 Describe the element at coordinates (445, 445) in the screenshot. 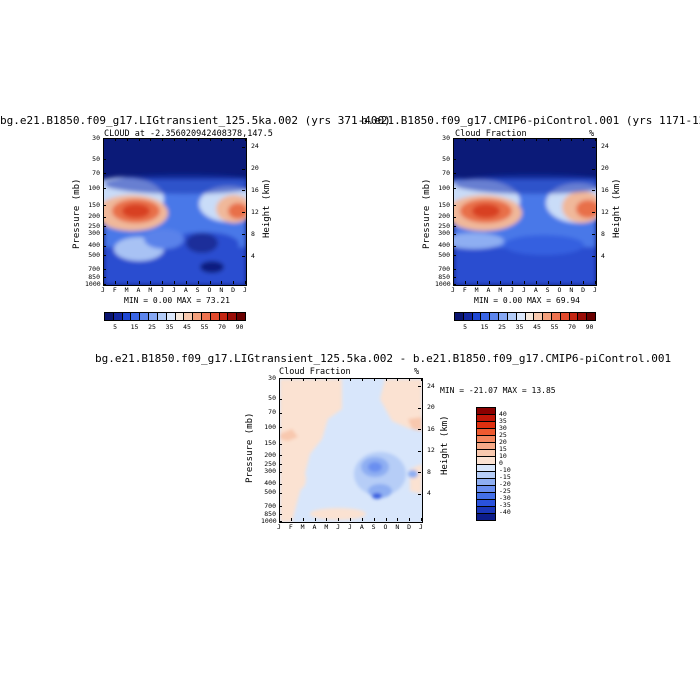

I see `panel3-ylabel-right: Height (km)` at that location.